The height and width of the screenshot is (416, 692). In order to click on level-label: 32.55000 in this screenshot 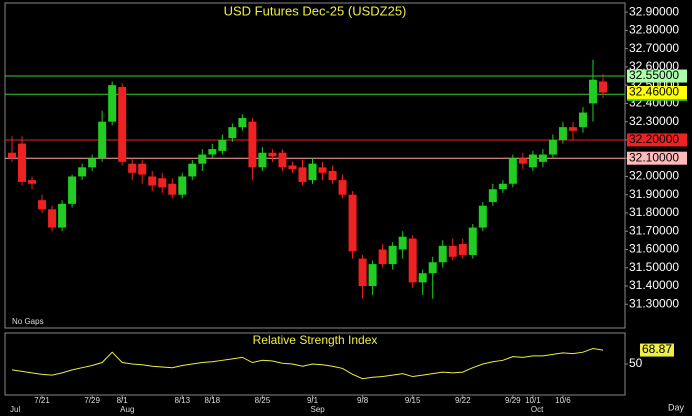, I will do `click(654, 75)`.